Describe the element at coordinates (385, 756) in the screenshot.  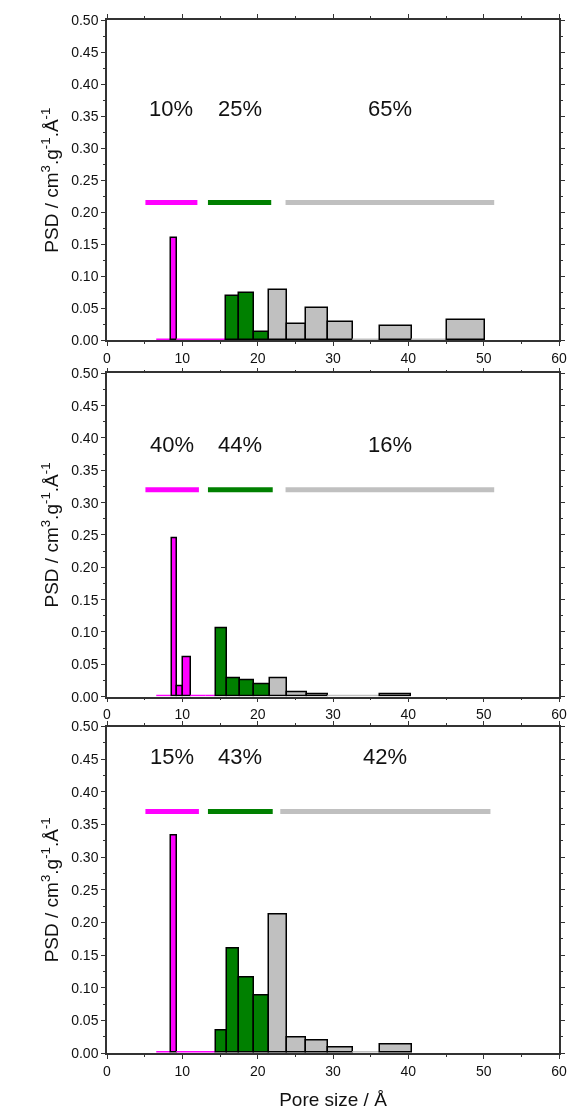
I see `annotation: 42%` at that location.